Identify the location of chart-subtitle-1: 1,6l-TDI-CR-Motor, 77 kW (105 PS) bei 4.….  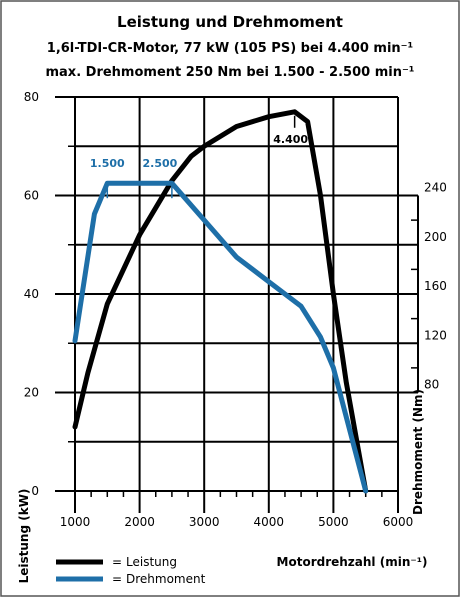
(230, 48).